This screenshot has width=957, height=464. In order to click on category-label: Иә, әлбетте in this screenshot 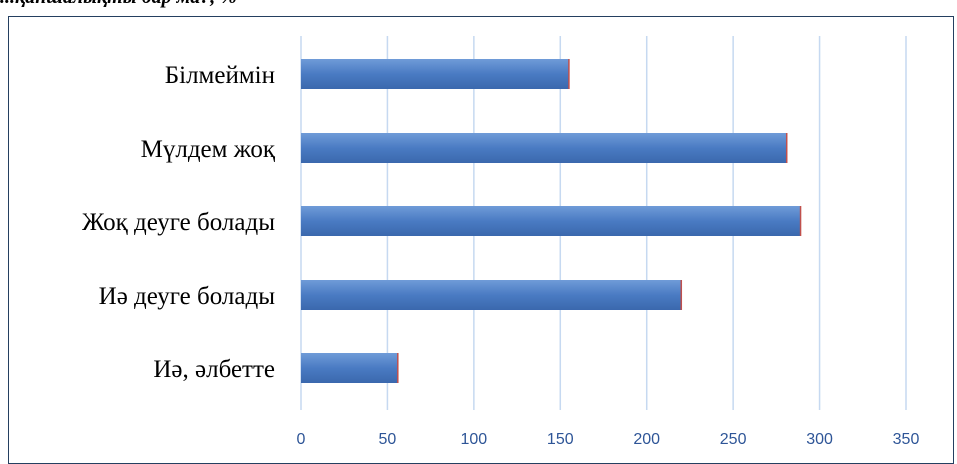, I will do `click(214, 369)`.